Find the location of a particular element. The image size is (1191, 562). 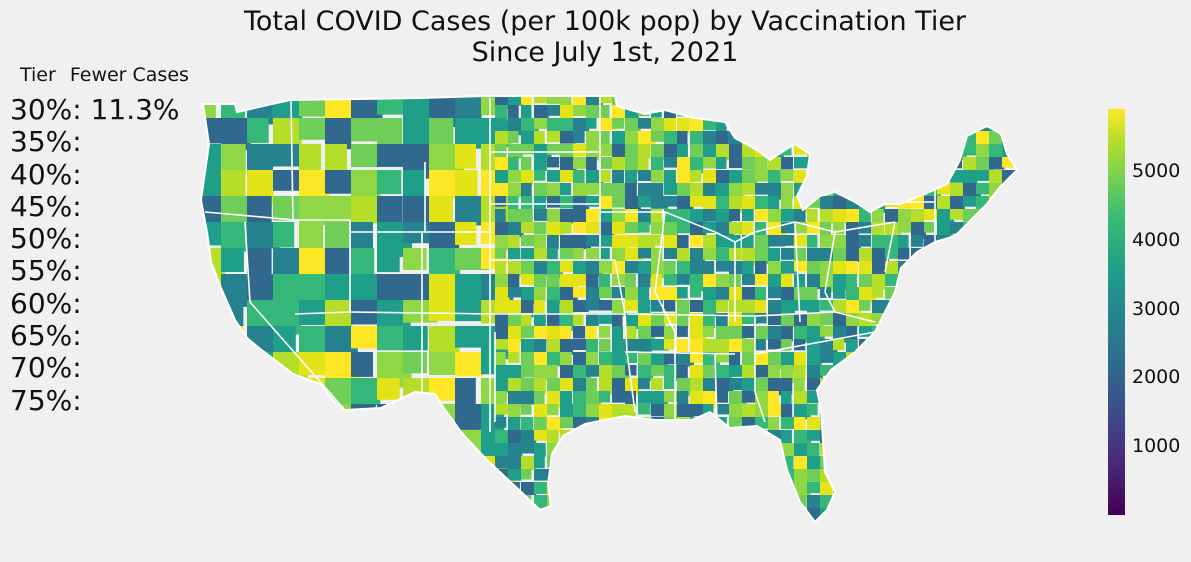

tier-row: 40%: is located at coordinates (95, 174).